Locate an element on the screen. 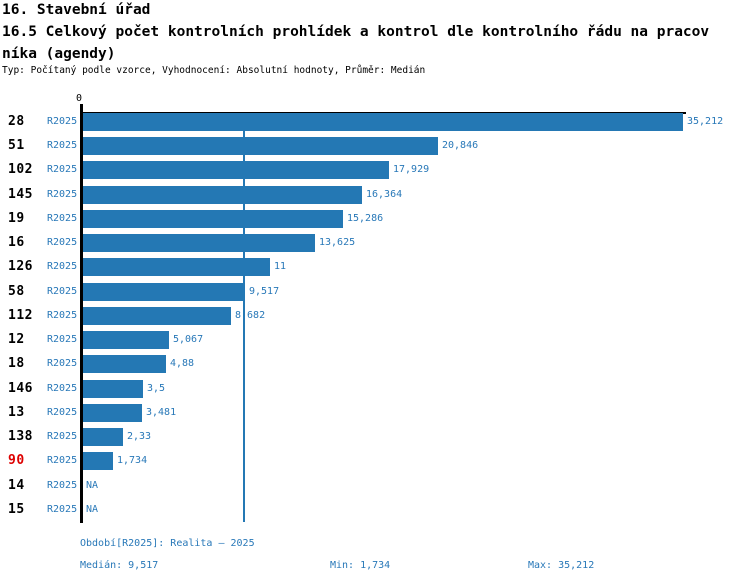  chart-row: 18 R2025 4,88 is located at coordinates (375, 364).